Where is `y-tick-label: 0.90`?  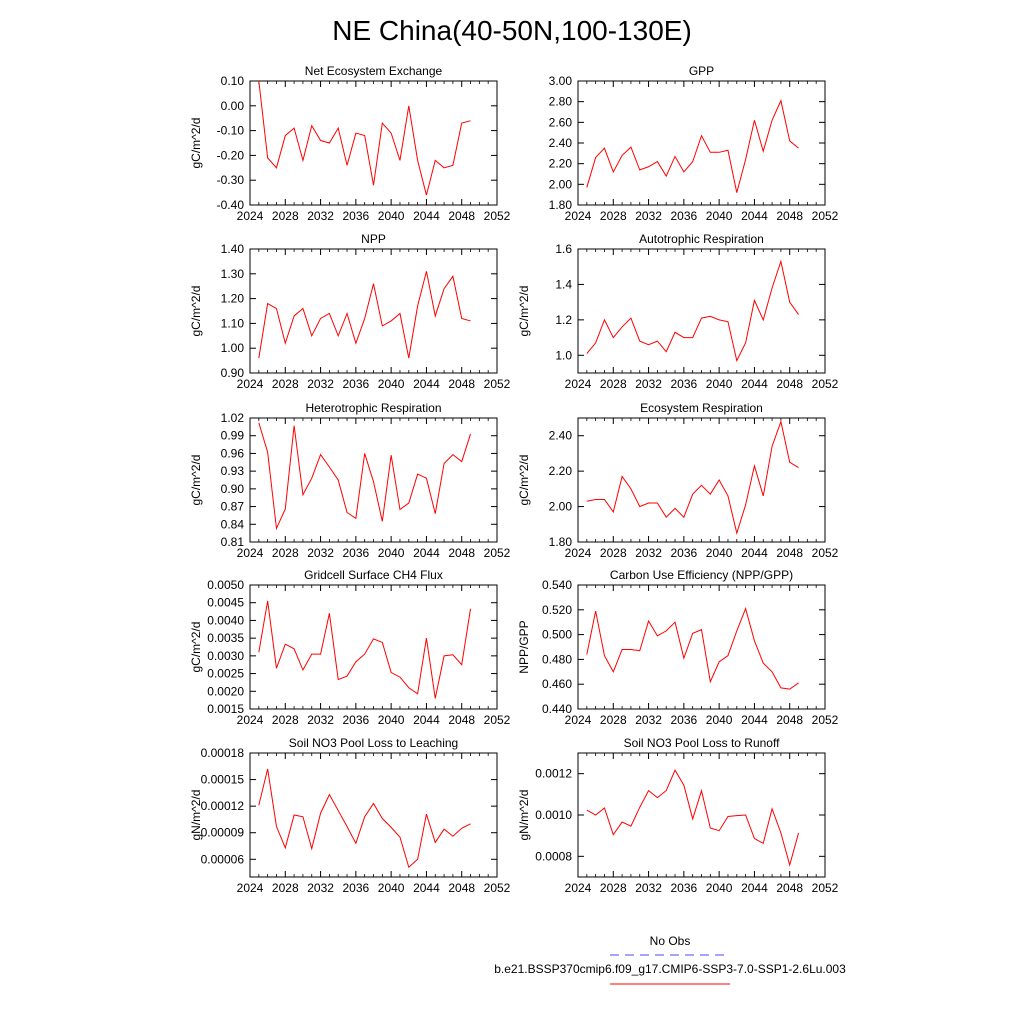
y-tick-label: 0.90 is located at coordinates (233, 373).